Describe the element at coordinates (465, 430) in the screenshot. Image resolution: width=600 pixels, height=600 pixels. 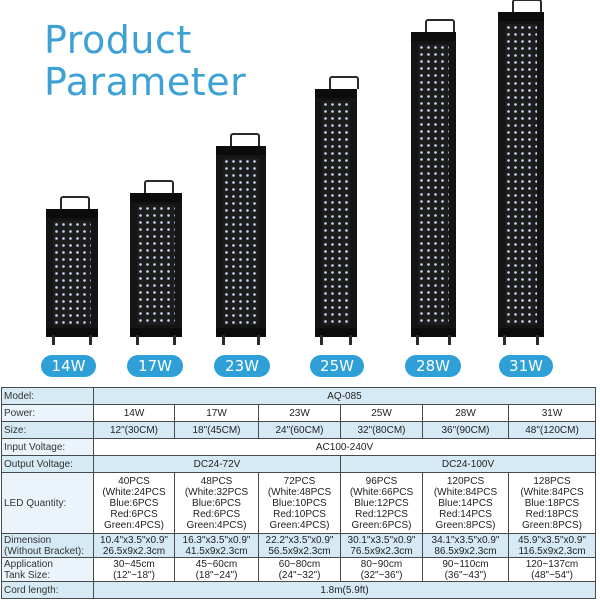
I see `size-cell: 36"(90CM)` at that location.